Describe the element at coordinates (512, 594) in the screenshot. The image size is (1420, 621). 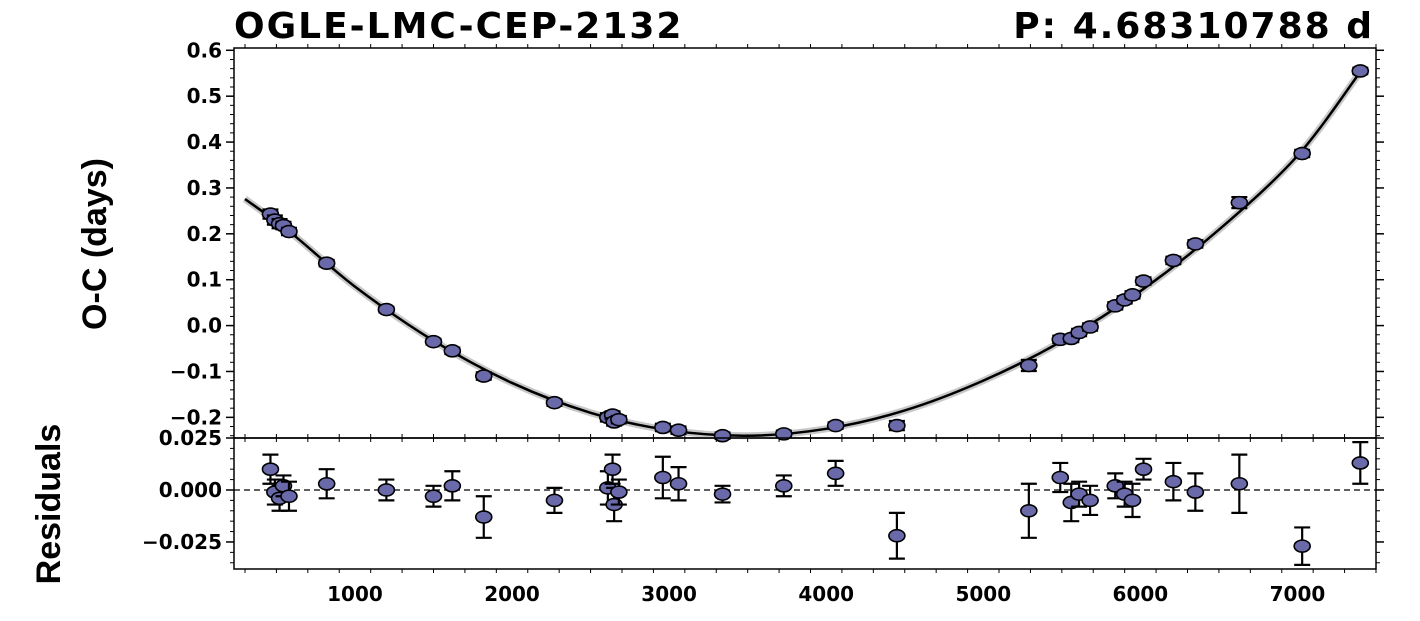
I see `x-tick-label: 2000` at that location.